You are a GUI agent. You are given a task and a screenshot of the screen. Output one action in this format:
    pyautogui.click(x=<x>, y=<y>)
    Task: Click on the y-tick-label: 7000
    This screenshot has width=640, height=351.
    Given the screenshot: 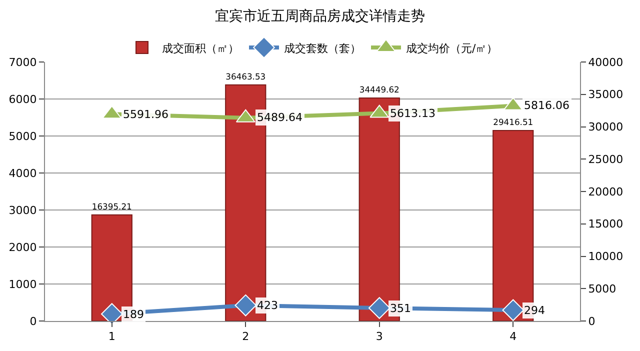 What is the action you would take?
    pyautogui.click(x=22, y=62)
    